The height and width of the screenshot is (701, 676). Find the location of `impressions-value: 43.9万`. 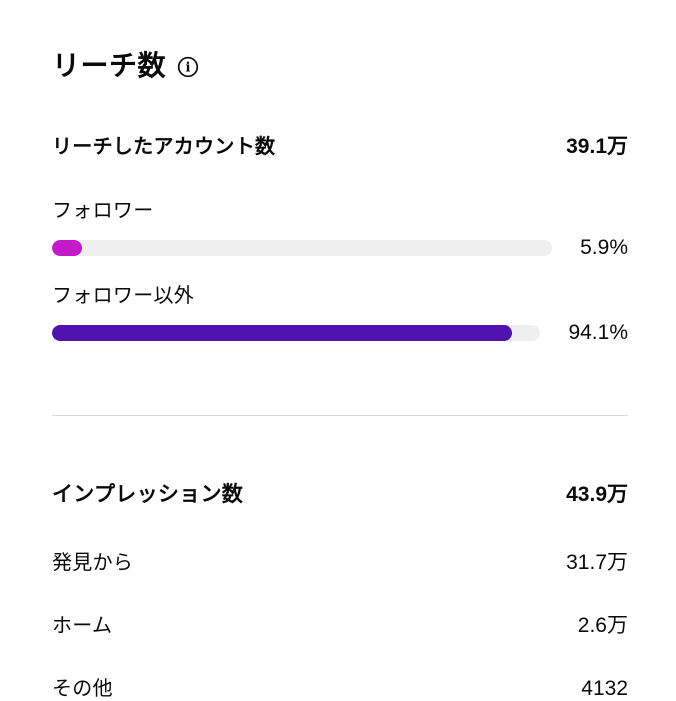

impressions-value: 43.9万 is located at coordinates (597, 495).